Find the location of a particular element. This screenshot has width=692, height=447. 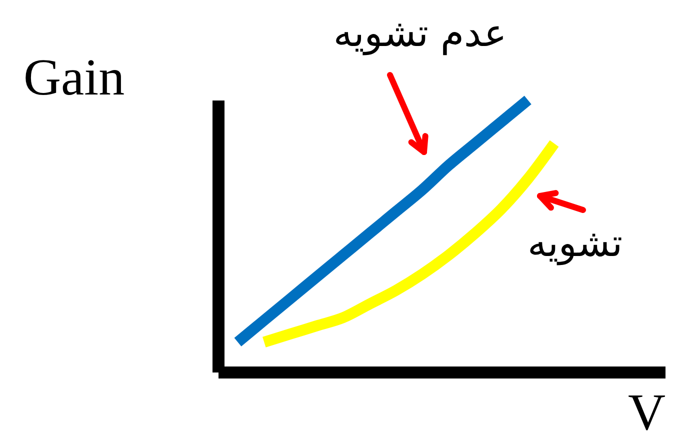

y-axis-title: Gain is located at coordinates (74, 78).